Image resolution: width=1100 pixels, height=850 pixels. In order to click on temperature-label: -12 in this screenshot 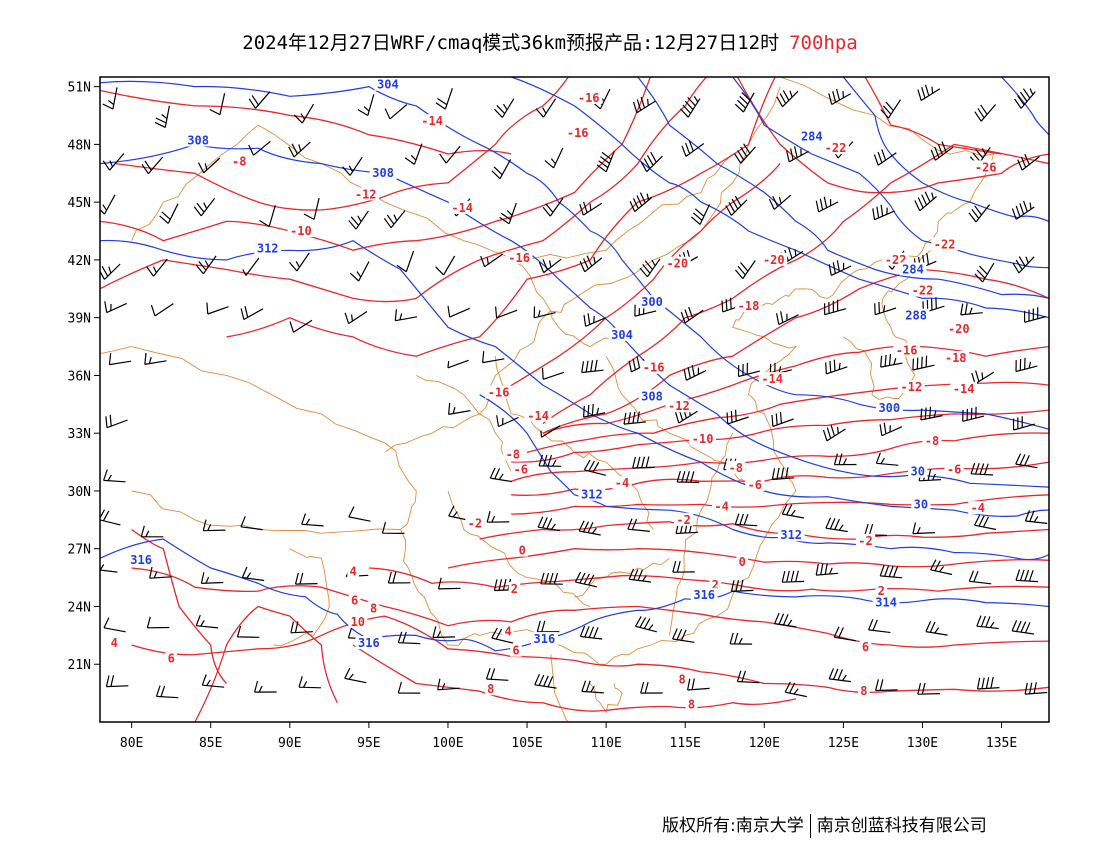, I will do `click(282, 73)`.